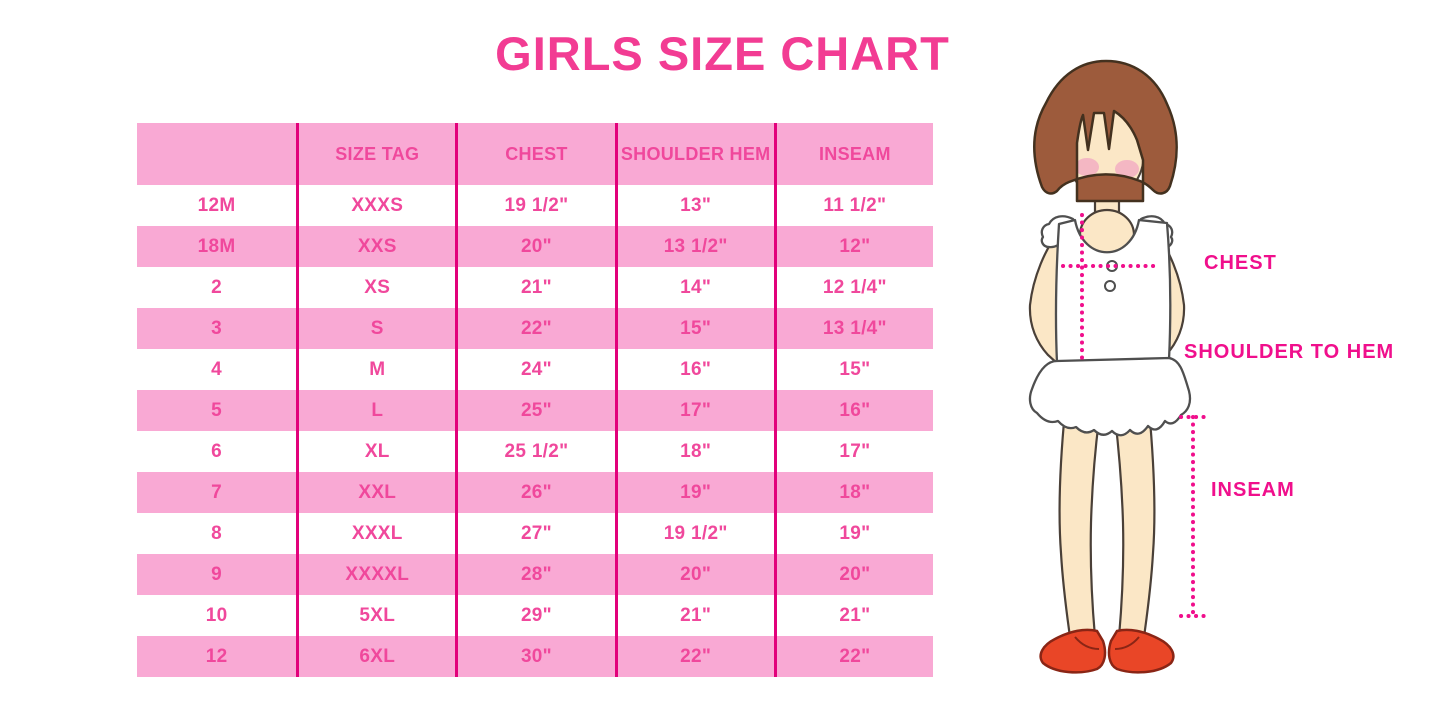 Image resolution: width=1445 pixels, height=723 pixels. I want to click on table-row: 7 XXL 26" 19" 18", so click(535, 492).